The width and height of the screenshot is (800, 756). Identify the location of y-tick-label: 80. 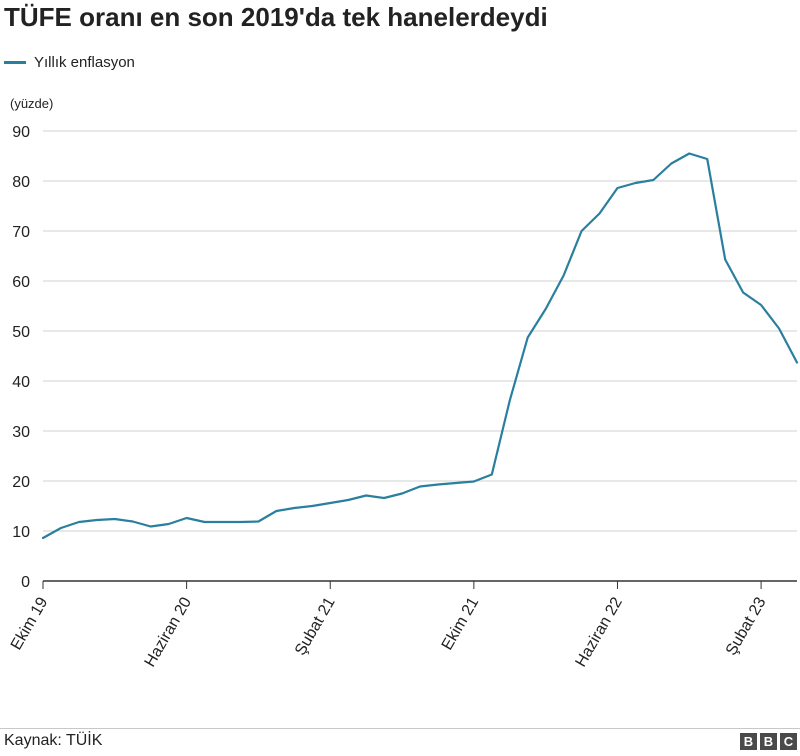
(21, 182).